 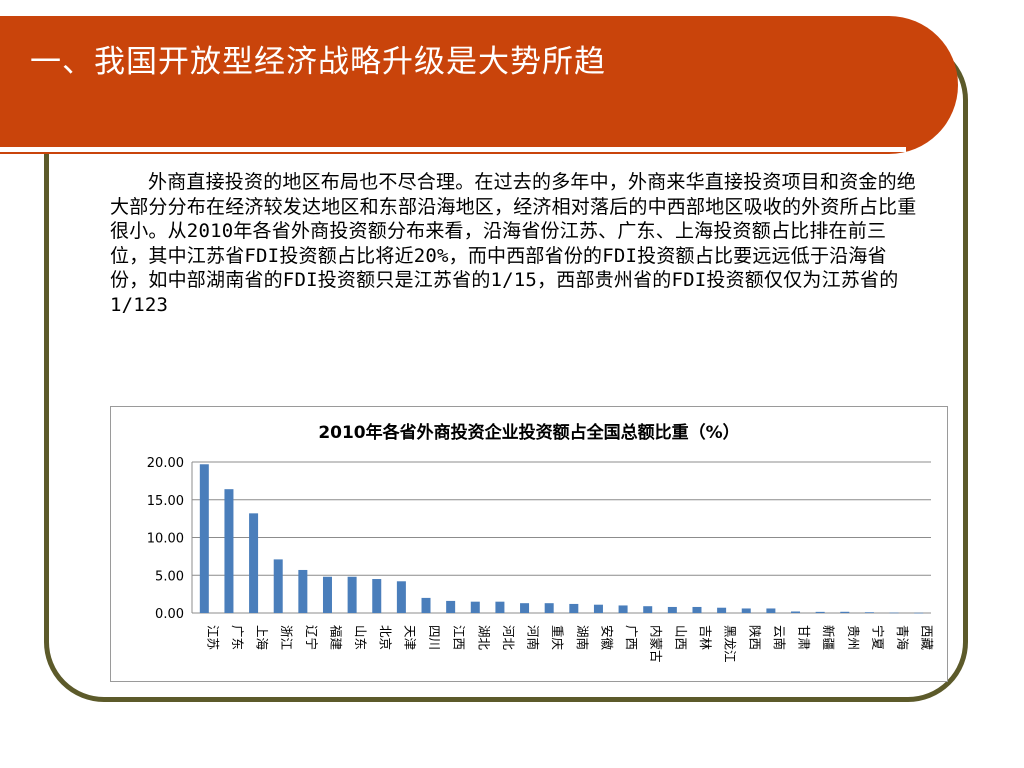 I want to click on bar-广东, so click(x=229, y=551).